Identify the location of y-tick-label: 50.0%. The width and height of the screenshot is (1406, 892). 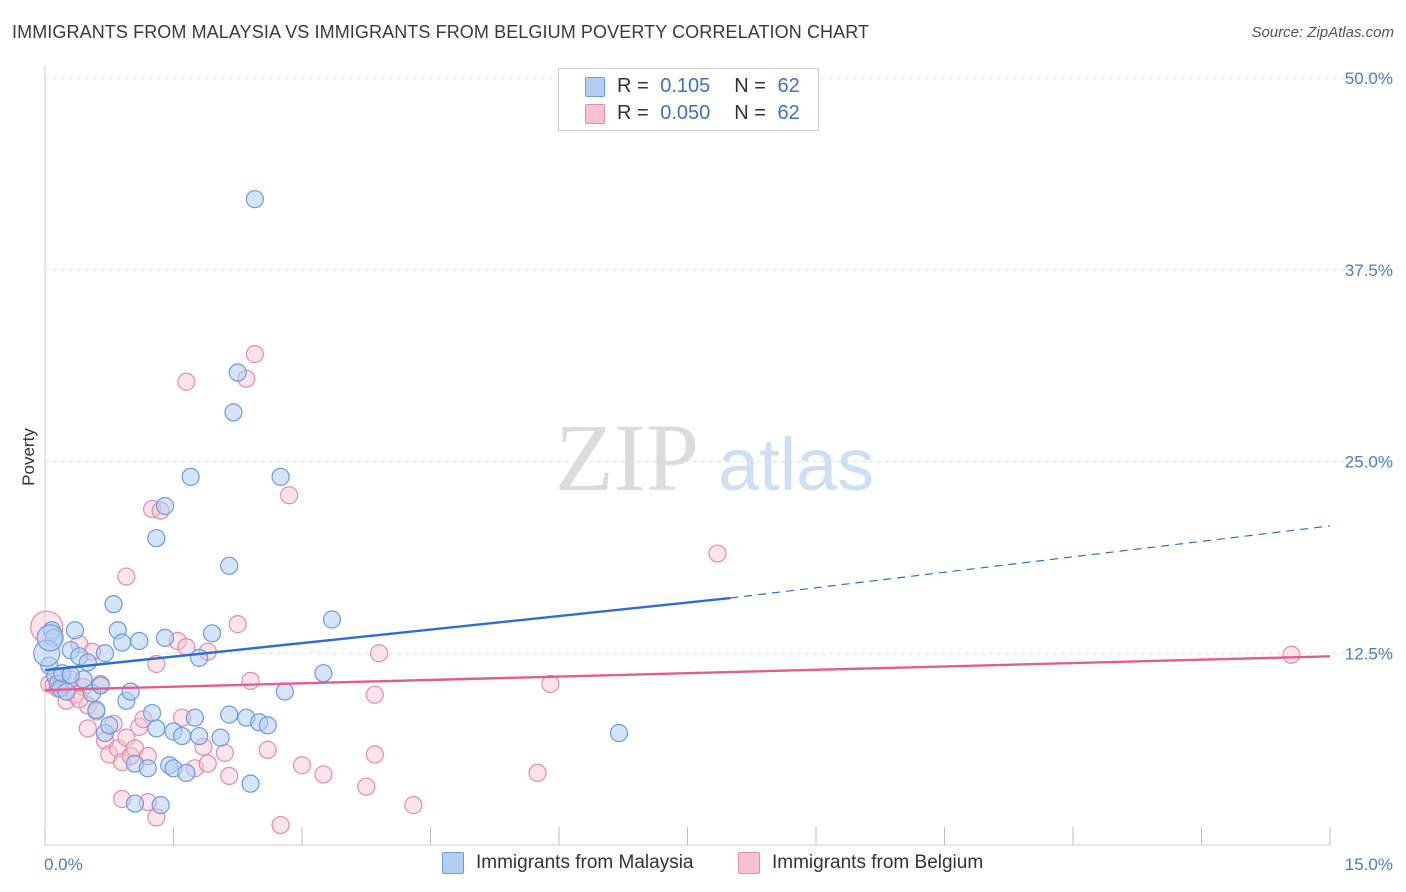
(1369, 78).